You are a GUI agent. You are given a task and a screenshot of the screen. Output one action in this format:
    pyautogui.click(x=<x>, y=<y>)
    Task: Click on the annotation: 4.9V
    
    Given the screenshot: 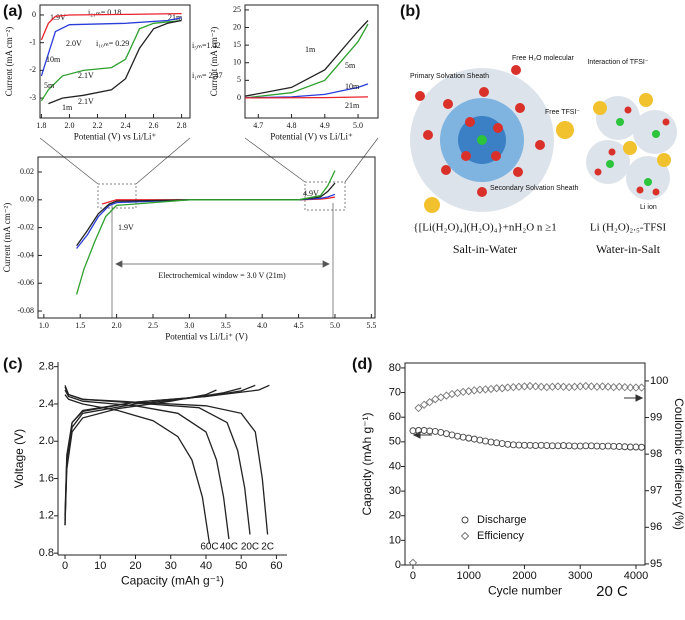 What is the action you would take?
    pyautogui.click(x=311, y=193)
    